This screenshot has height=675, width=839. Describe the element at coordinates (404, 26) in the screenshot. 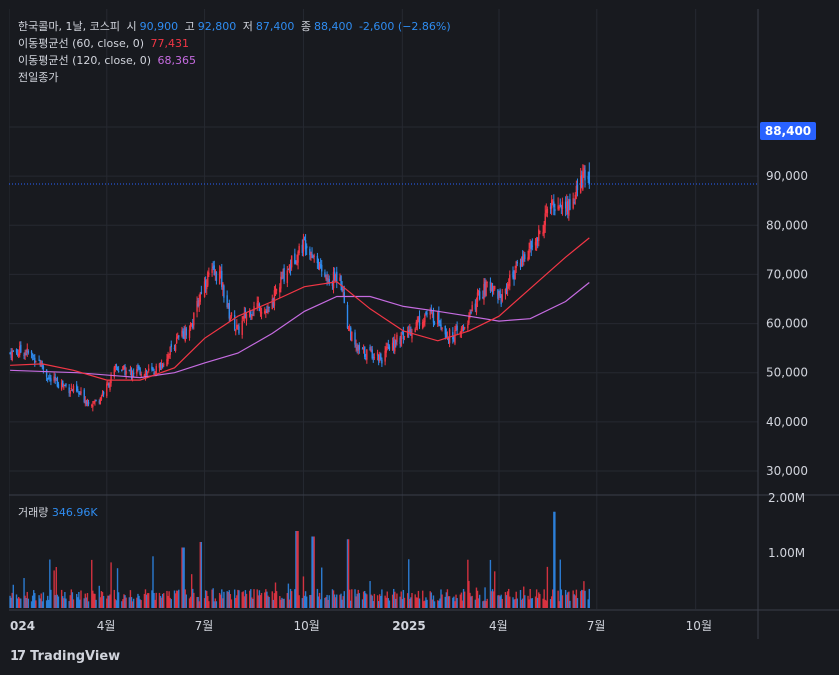

I see `change-value: -2,600 (−2.86%)` at that location.